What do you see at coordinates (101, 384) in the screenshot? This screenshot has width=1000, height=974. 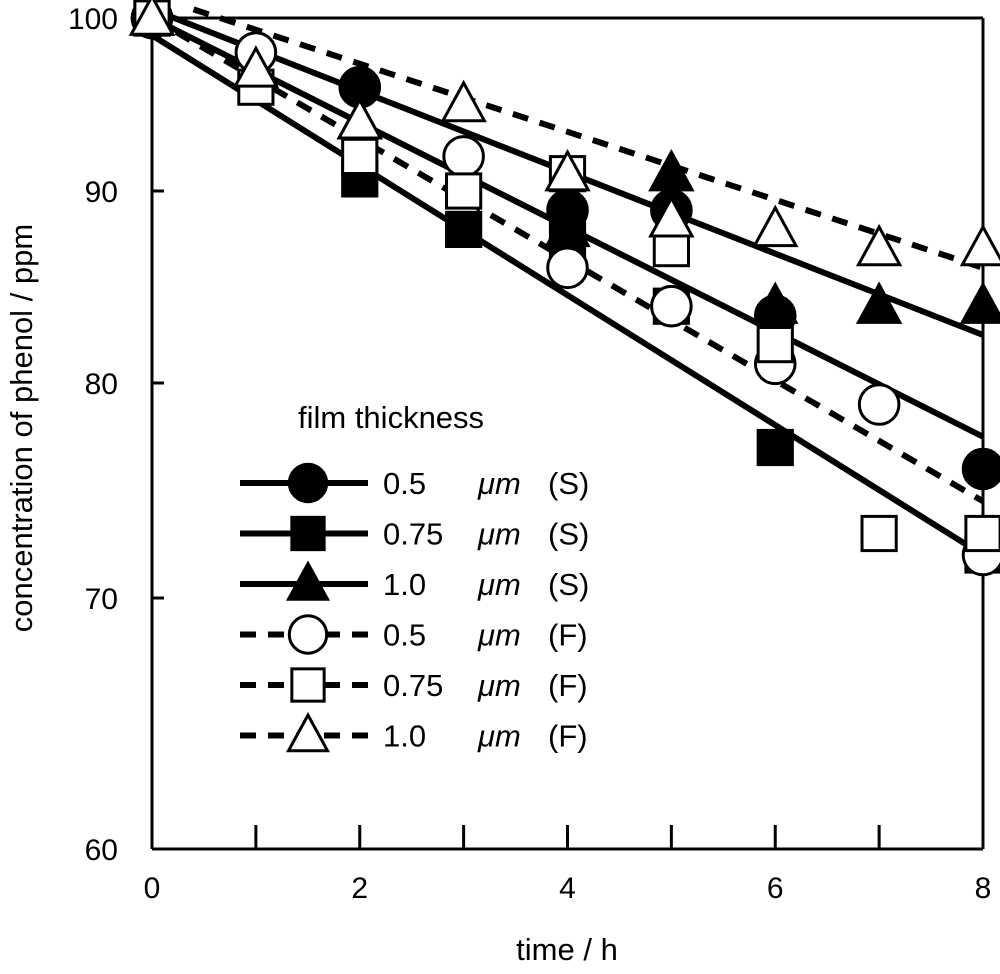 I see `y-tick-label: 80` at bounding box center [101, 384].